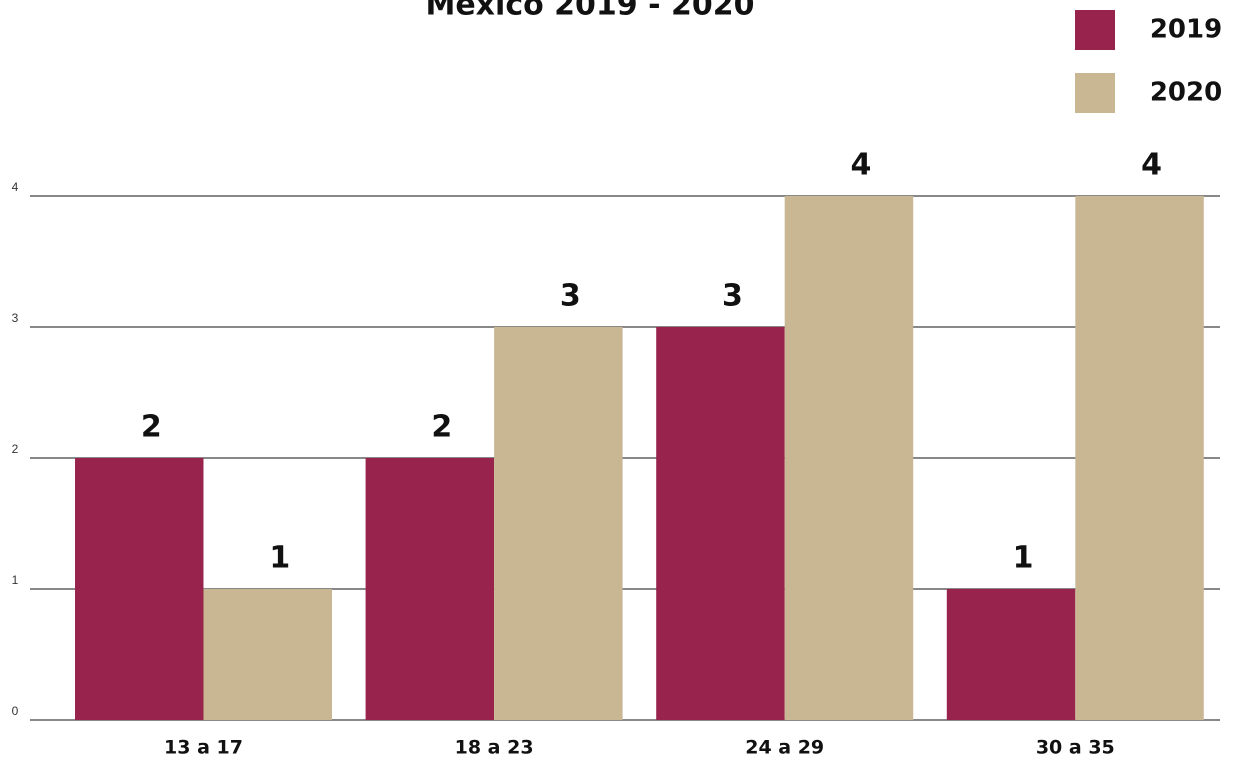 Image resolution: width=1233 pixels, height=761 pixels. Describe the element at coordinates (15, 711) in the screenshot. I see `y-tick-label: 0` at that location.